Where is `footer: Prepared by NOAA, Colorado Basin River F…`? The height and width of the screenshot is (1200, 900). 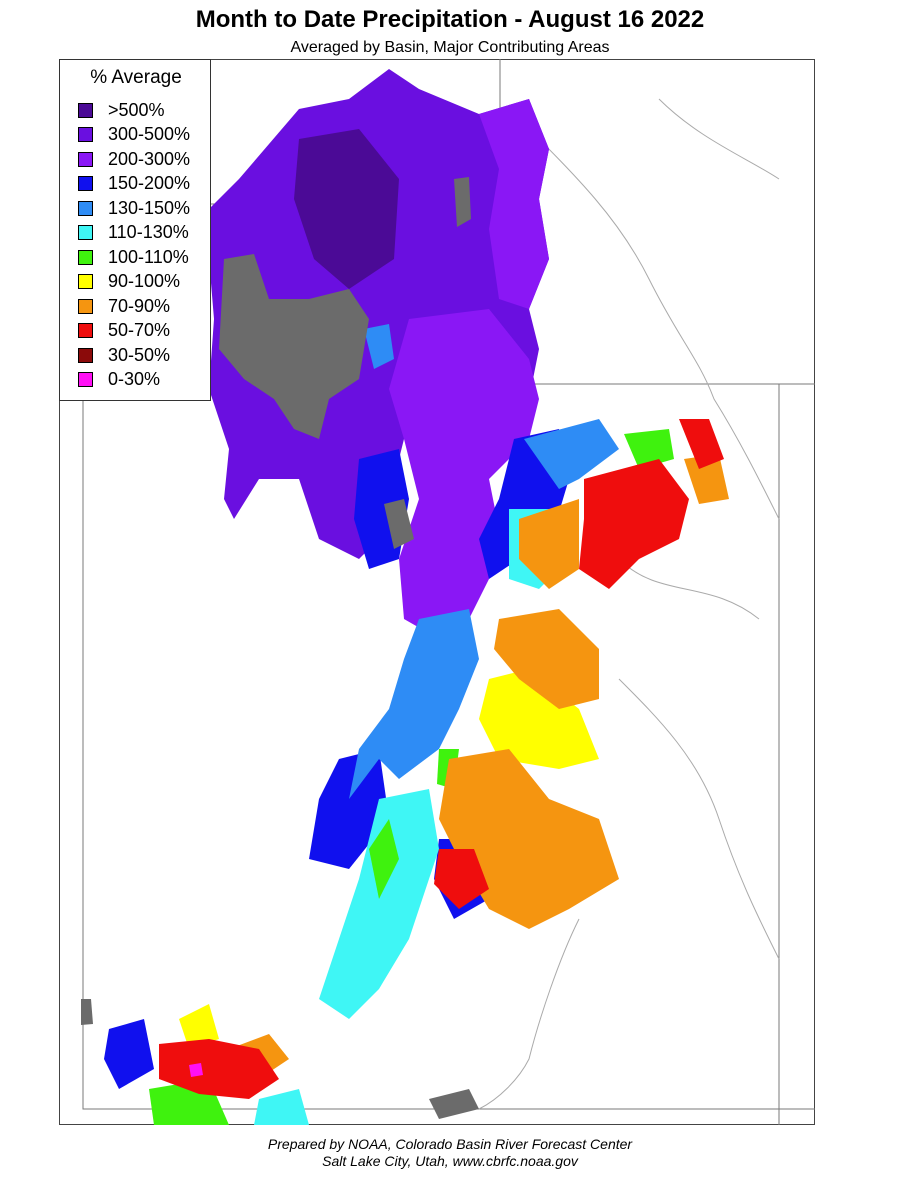 footer: Prepared by NOAA, Colorado Basin River F… is located at coordinates (450, 1153).